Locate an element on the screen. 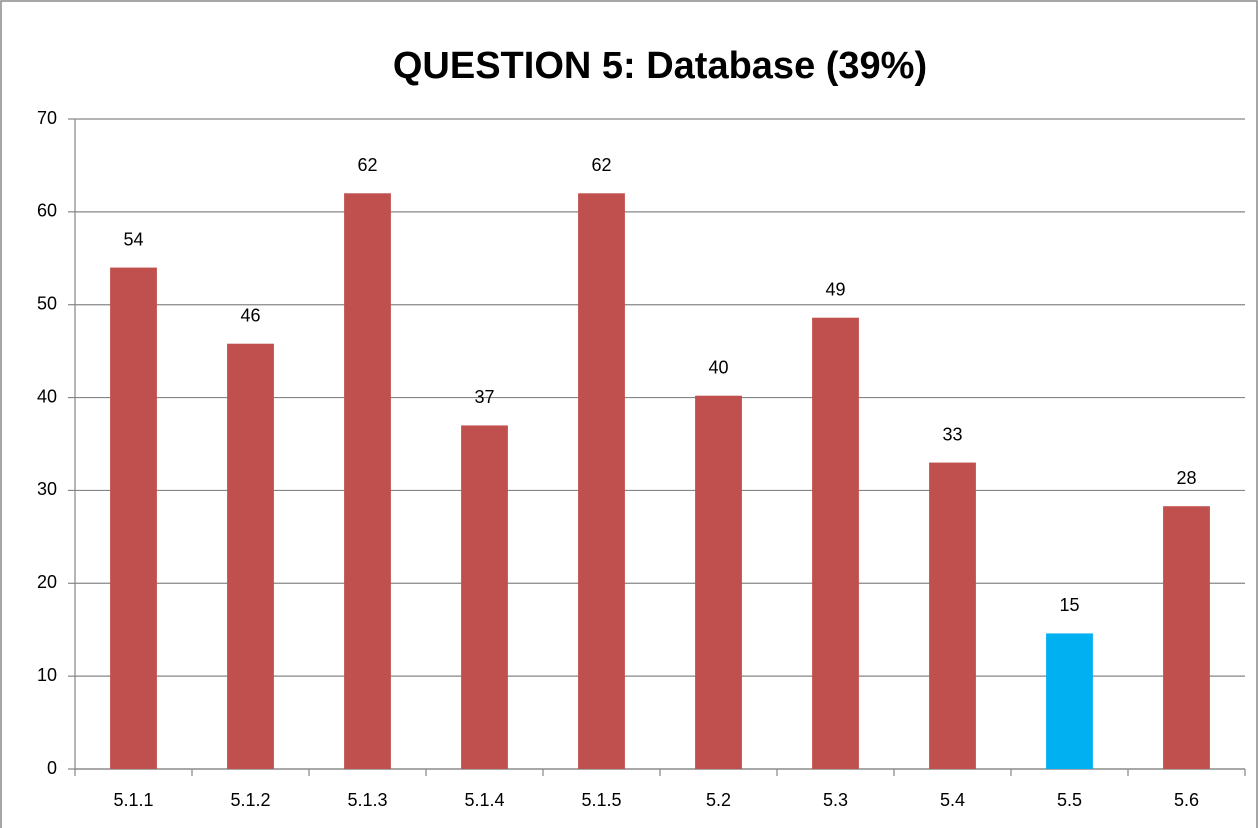  y-tick-label: 40 is located at coordinates (47, 396).